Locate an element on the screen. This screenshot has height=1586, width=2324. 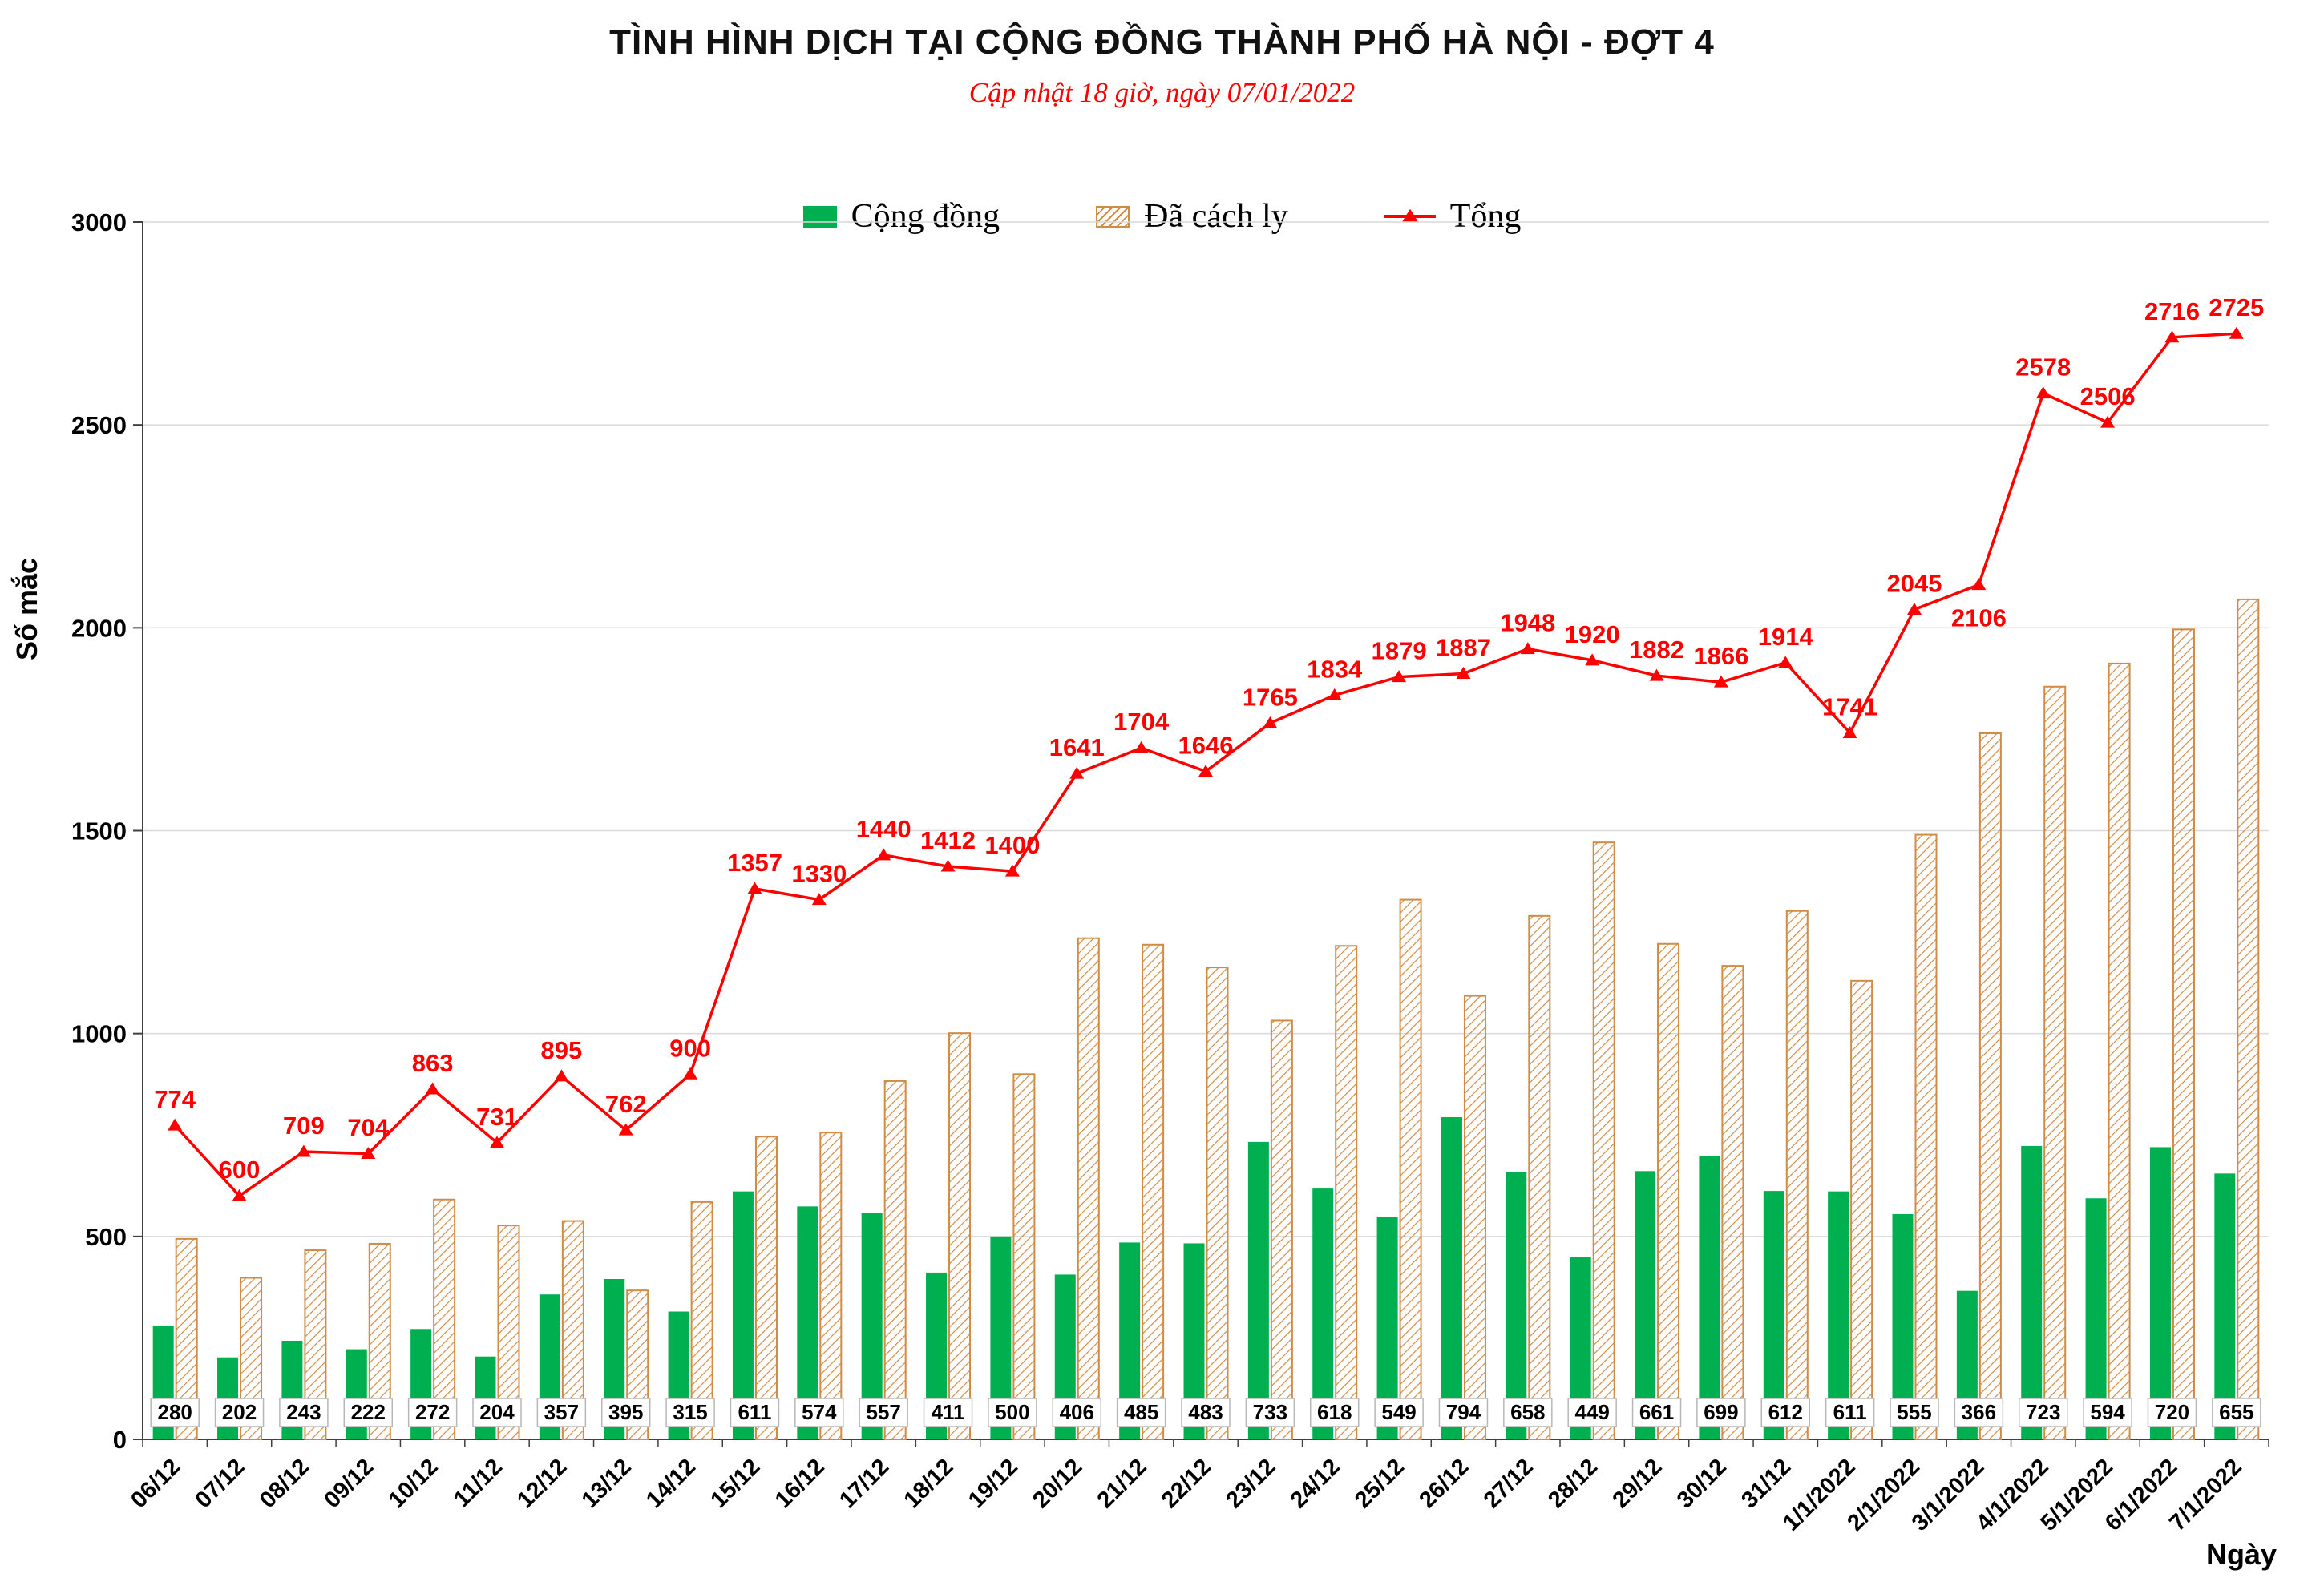
total-label: 1914 is located at coordinates (1786, 637).